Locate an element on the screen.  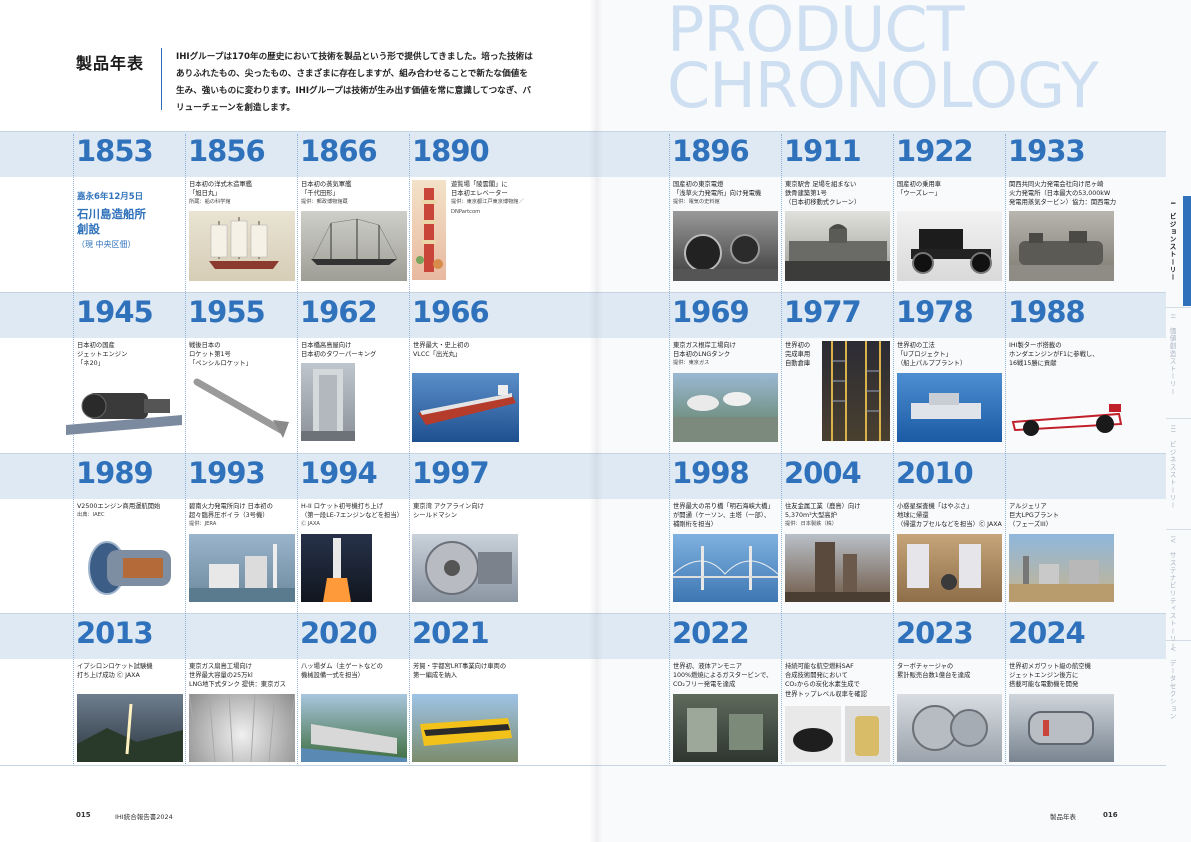
year-2013: 2013 is located at coordinates (115, 633).